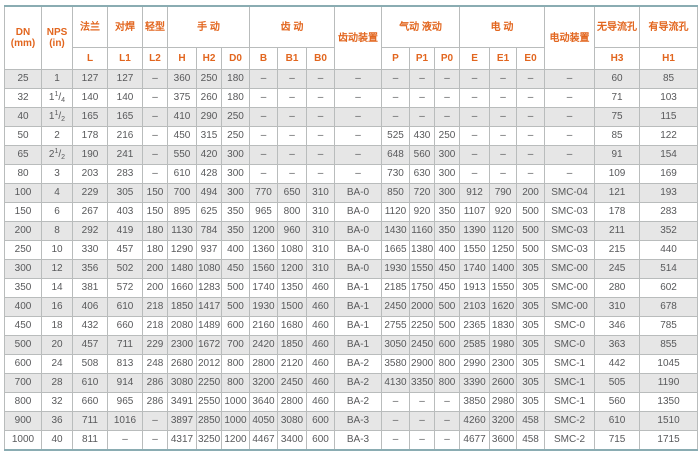 The image size is (700, 457). Describe the element at coordinates (503, 402) in the screenshot. I see `table-cell: 2980` at that location.